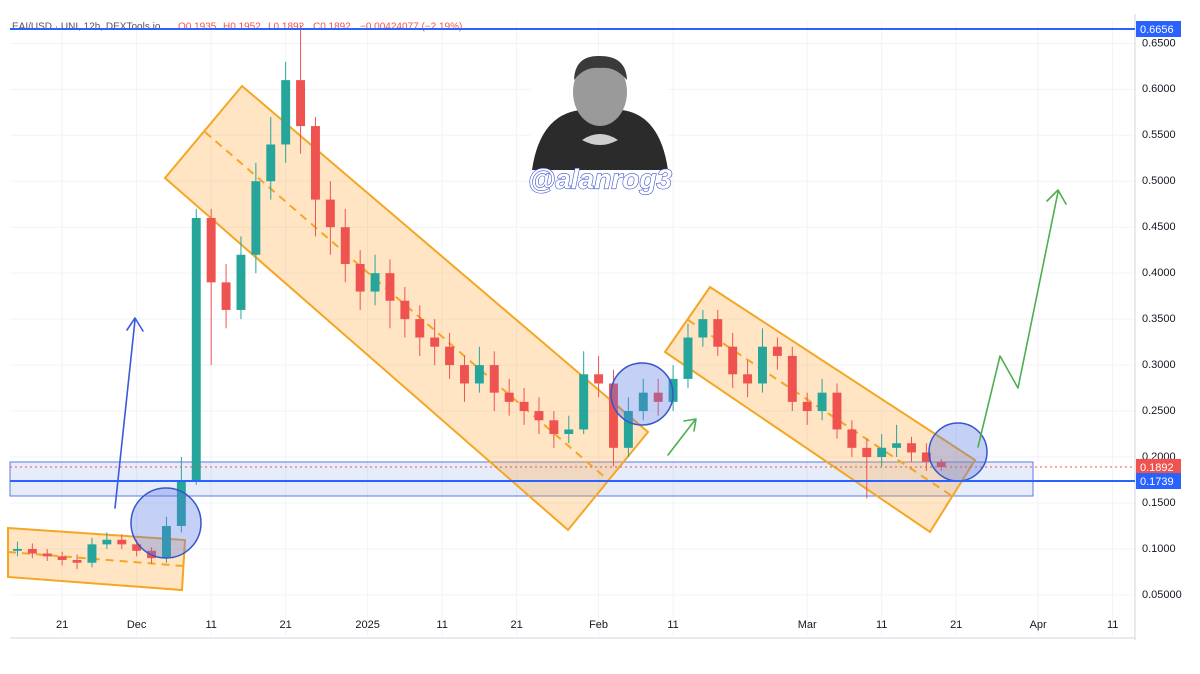 The width and height of the screenshot is (1200, 674). I want to click on y-tick-label: 0.05000, so click(1162, 595).